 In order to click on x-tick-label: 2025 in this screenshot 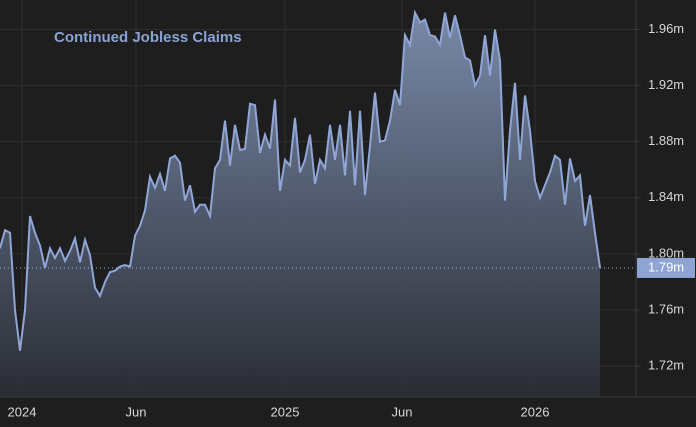, I will do `click(285, 411)`.